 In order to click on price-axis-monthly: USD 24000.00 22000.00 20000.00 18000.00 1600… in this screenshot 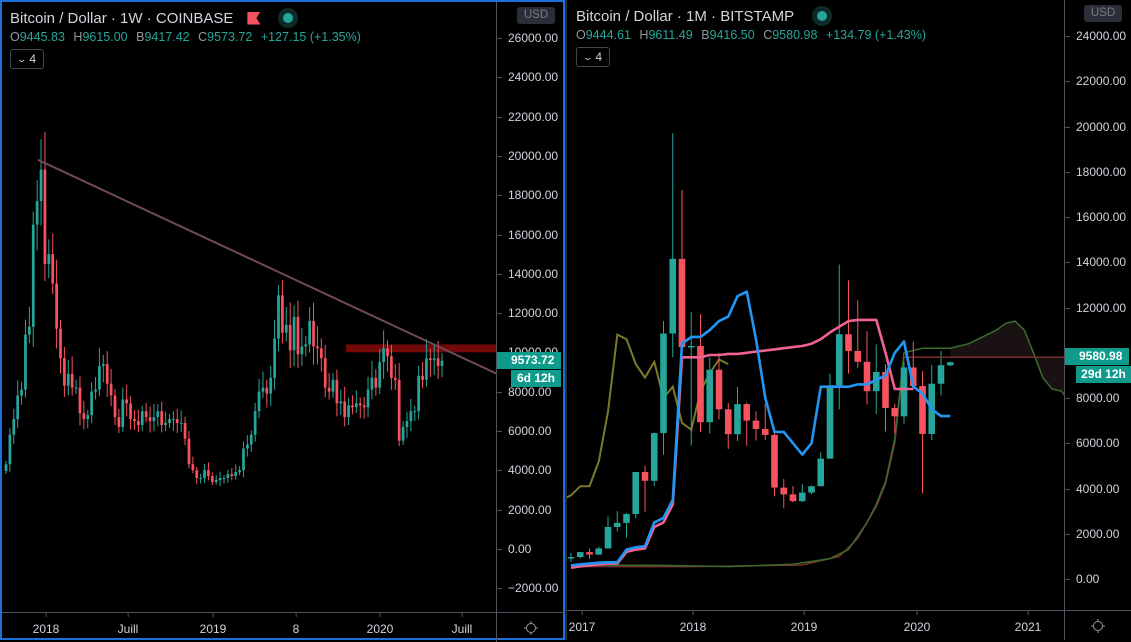, I will do `click(1097, 305)`.